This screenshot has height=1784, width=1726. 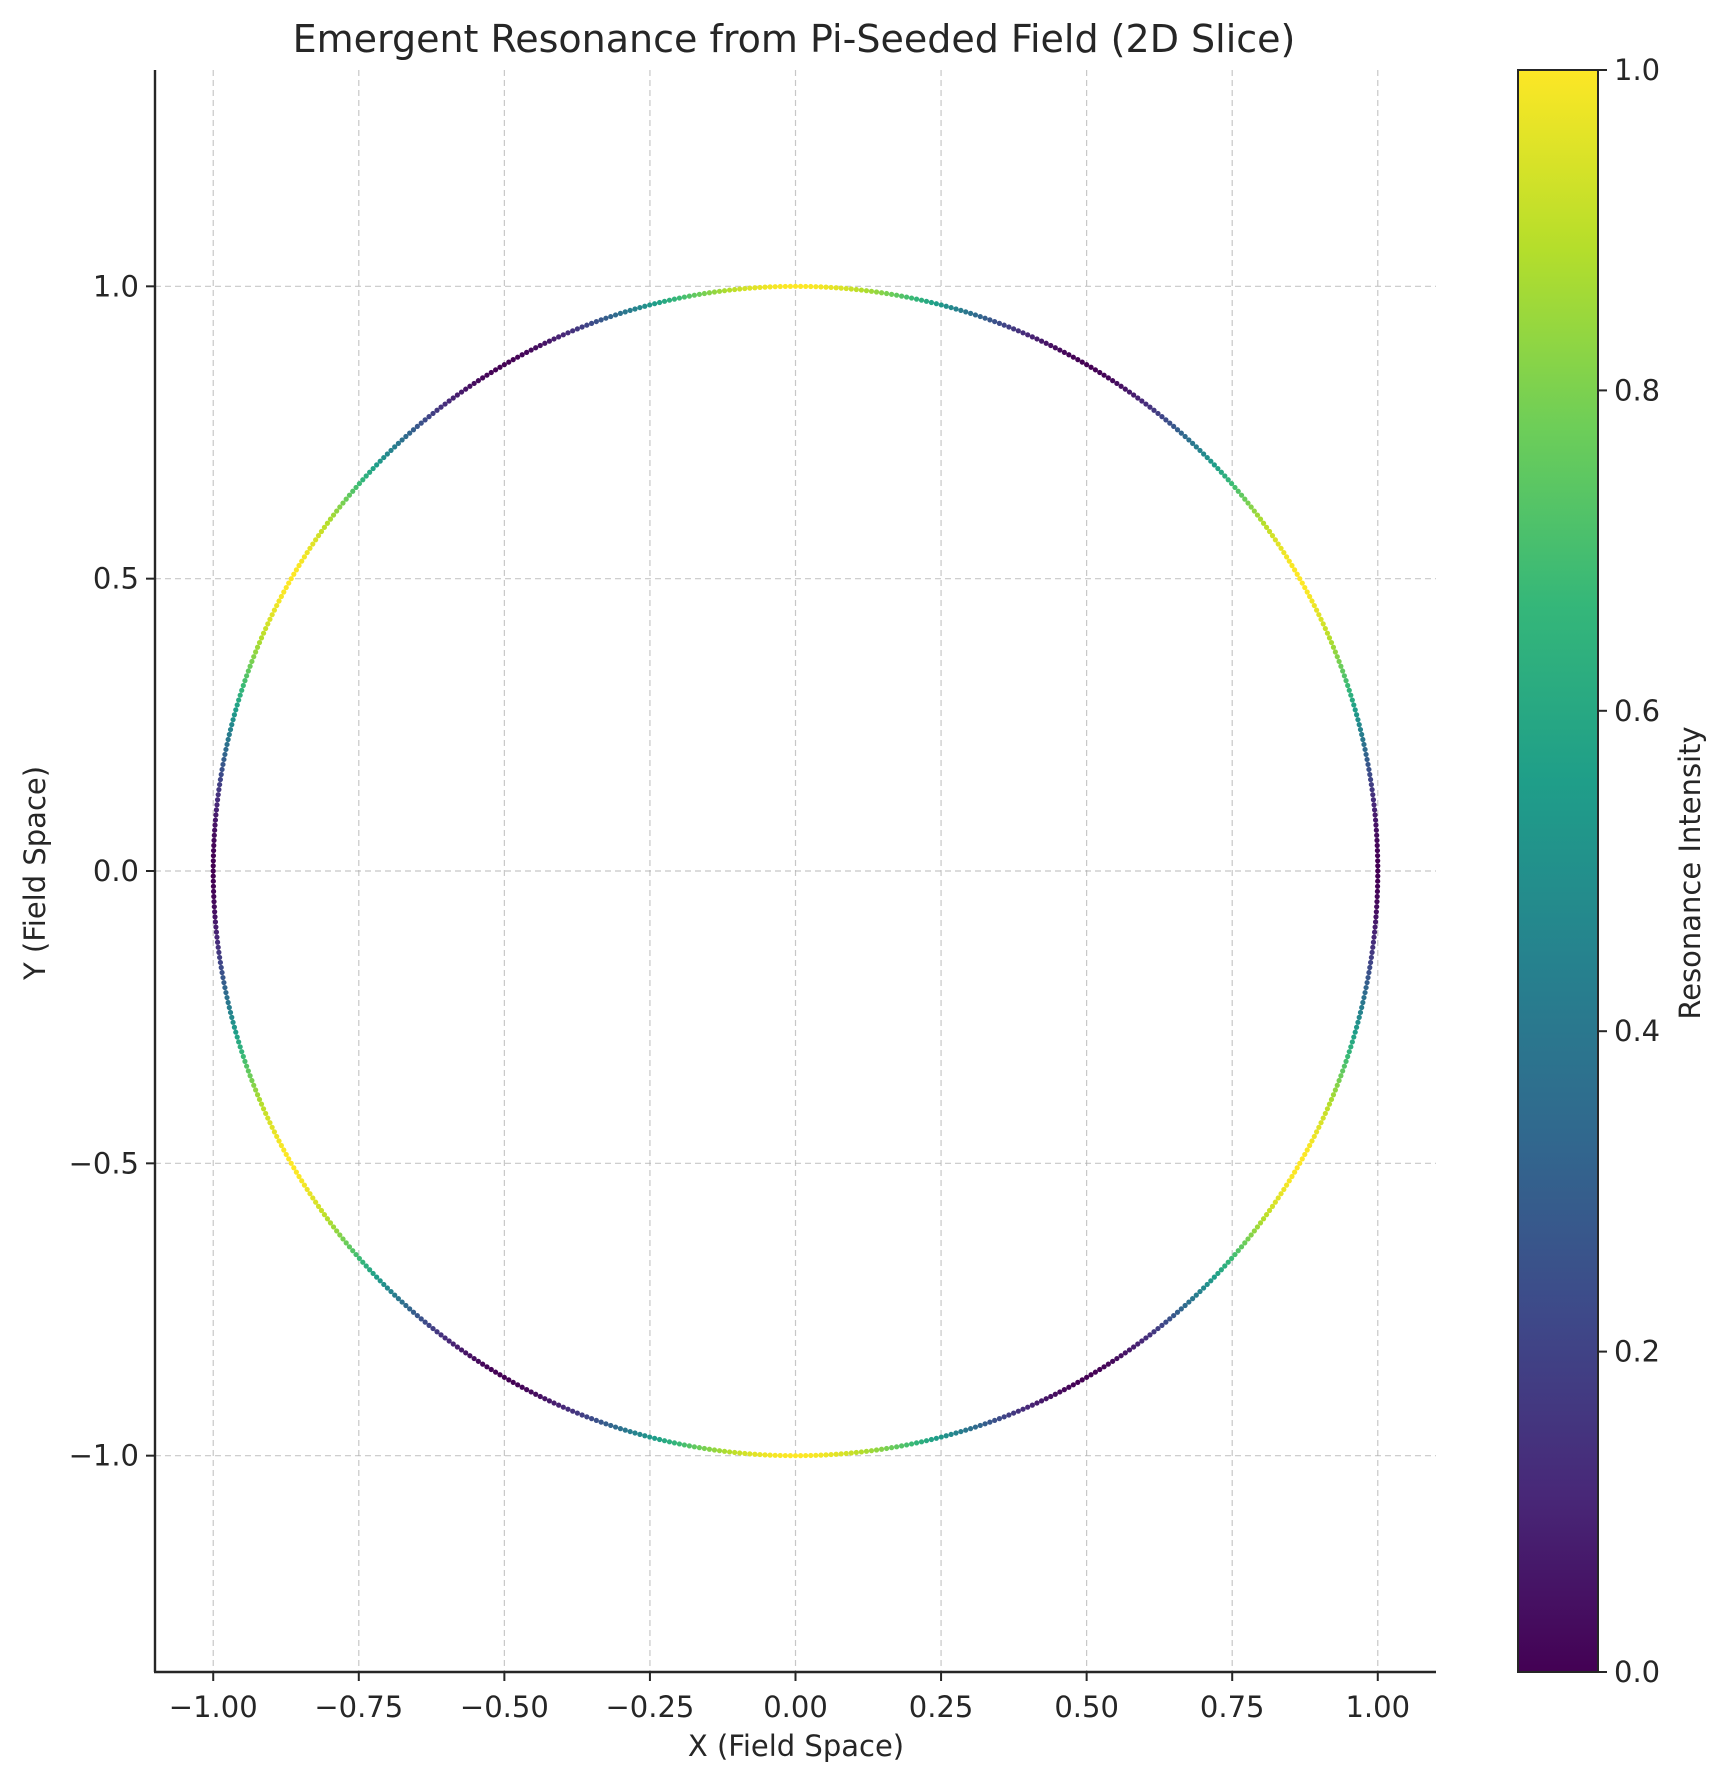 What do you see at coordinates (796, 1746) in the screenshot?
I see `x-axis-label: X (Field Space)` at bounding box center [796, 1746].